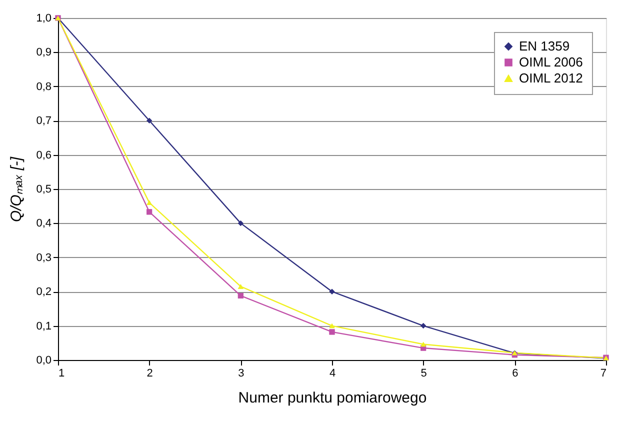  What do you see at coordinates (332, 374) in the screenshot?
I see `x-tick-label: 4` at bounding box center [332, 374].